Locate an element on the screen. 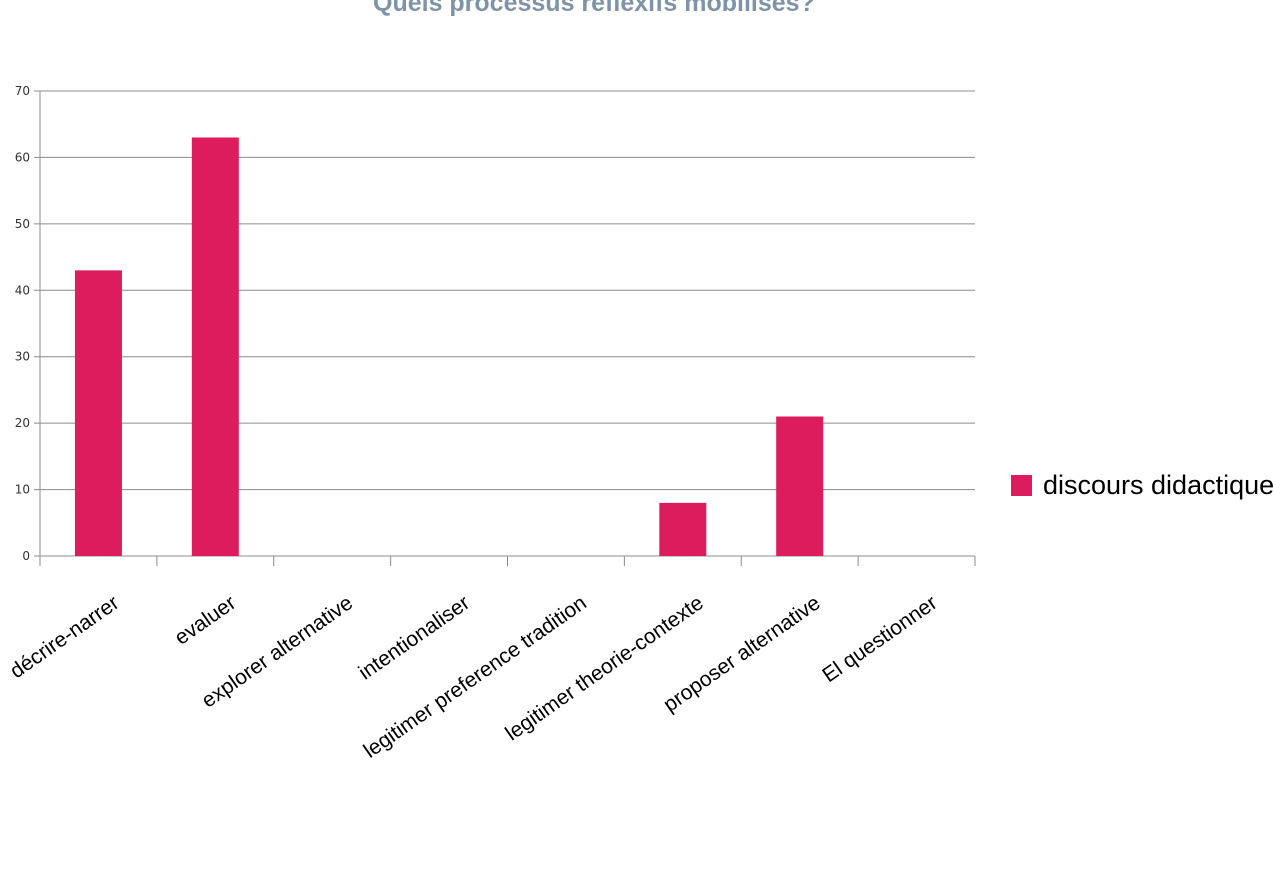 This screenshot has height=887, width=1273. x-category-label: legitimer theorie-contexte is located at coordinates (604, 668).